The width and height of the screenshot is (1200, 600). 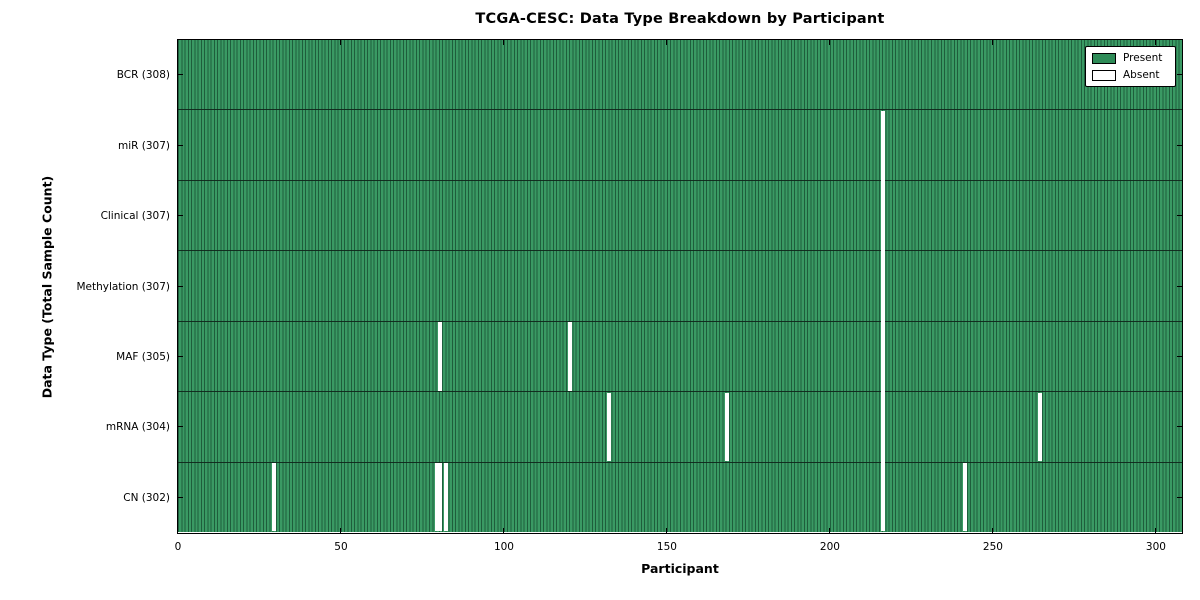 I want to click on heatmap-row-mrna, so click(x=679, y=427).